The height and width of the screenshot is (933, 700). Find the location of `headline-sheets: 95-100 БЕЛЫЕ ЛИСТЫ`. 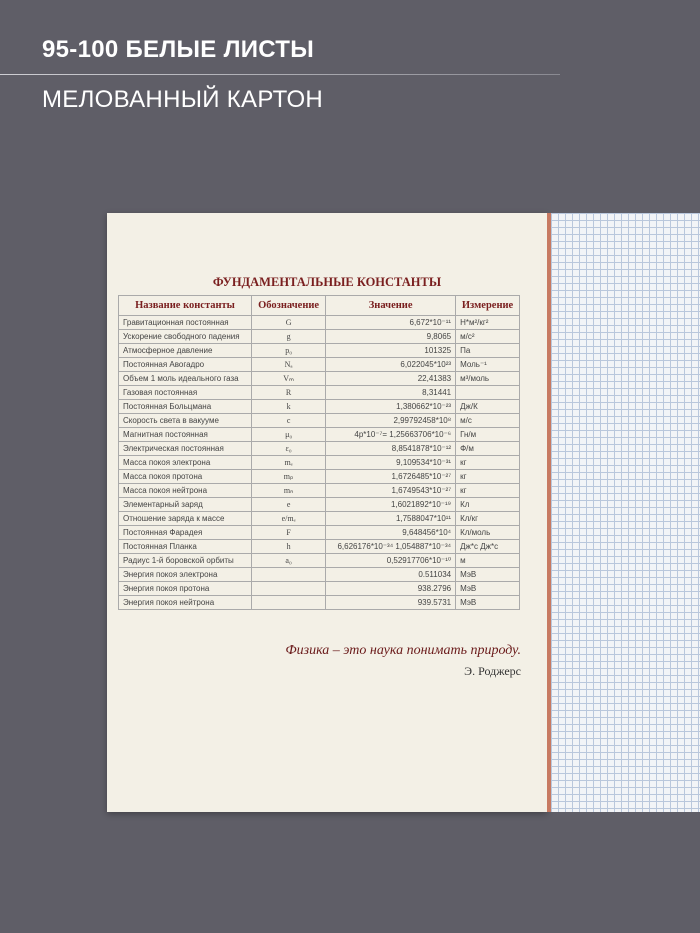

headline-sheets: 95-100 БЕЛЫЕ ЛИСТЫ is located at coordinates (178, 49).